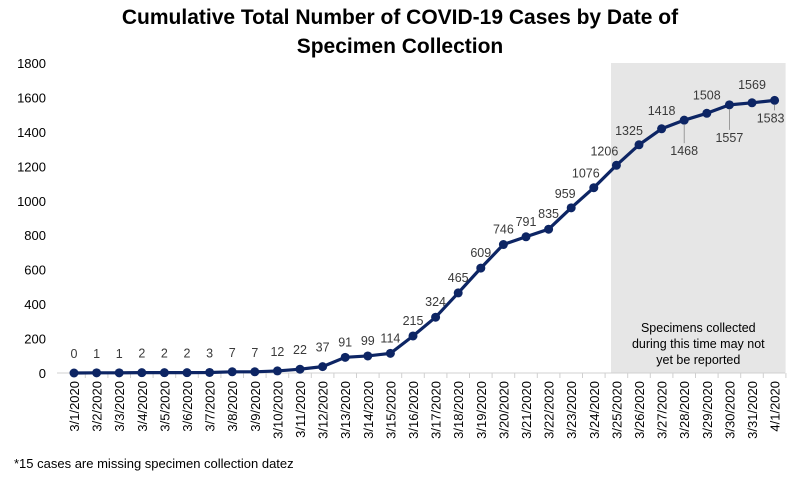 The width and height of the screenshot is (800, 485). What do you see at coordinates (413, 410) in the screenshot?
I see `x-tick-label: 3/16/2020` at bounding box center [413, 410].